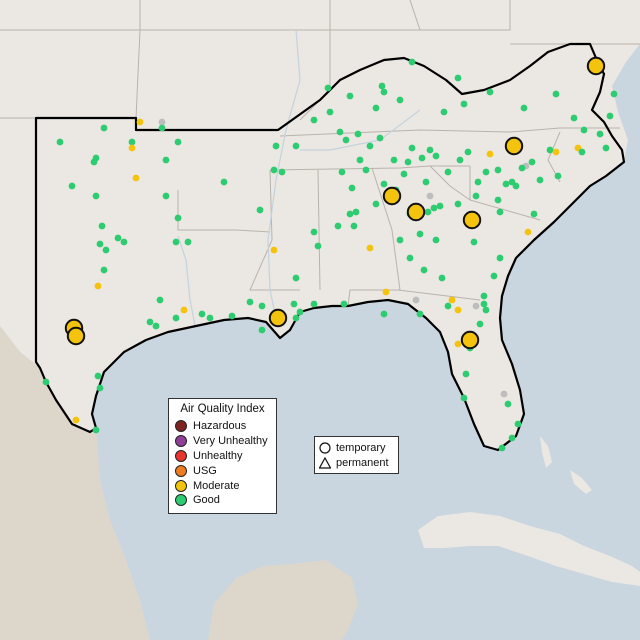 Image resolution: width=640 pixels, height=640 pixels. What do you see at coordinates (566, 465) in the screenshot?
I see `bahamas` at bounding box center [566, 465].